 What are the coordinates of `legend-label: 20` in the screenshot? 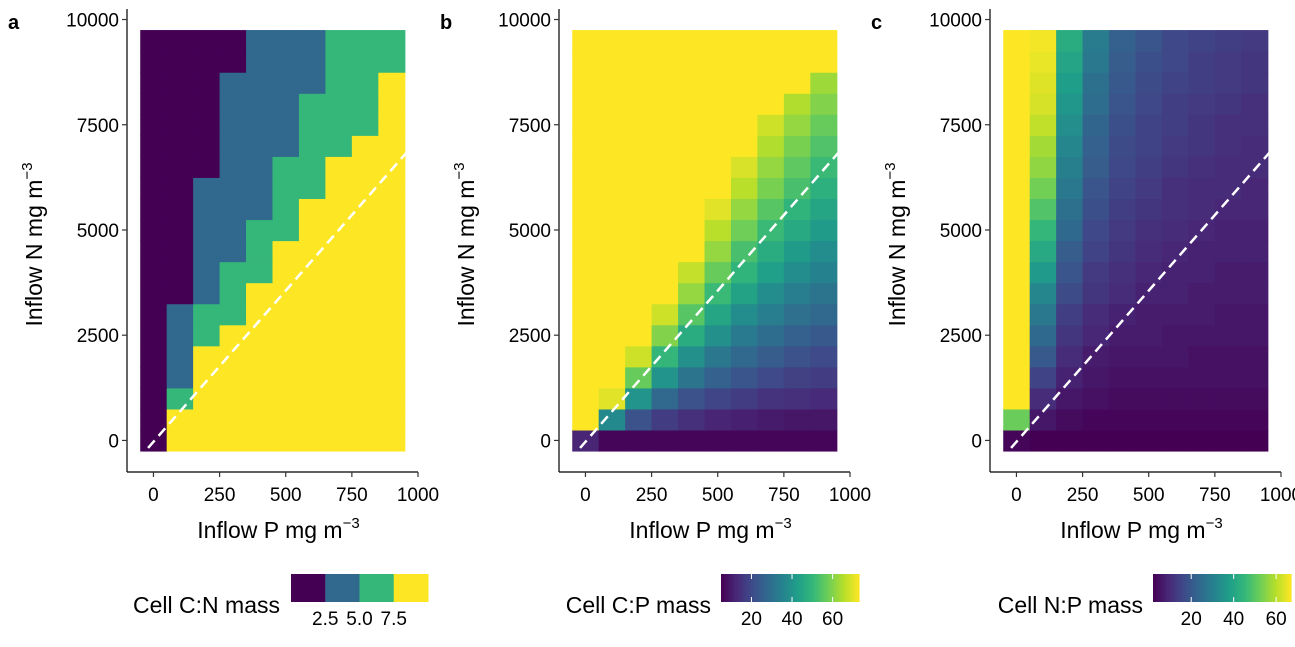 It's located at (1191, 619).